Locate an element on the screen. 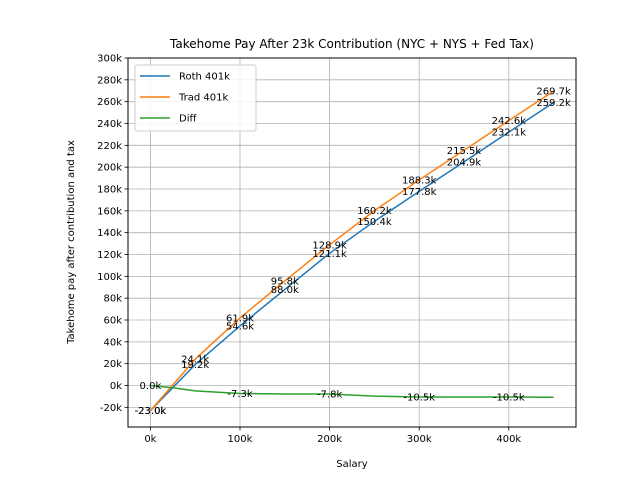  data-label: 204.9k is located at coordinates (464, 162).